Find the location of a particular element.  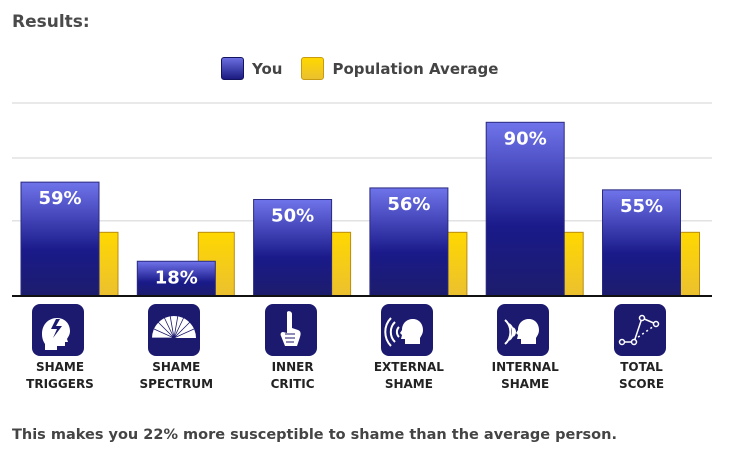

category-label: TOTAL SCORE is located at coordinates (642, 376).